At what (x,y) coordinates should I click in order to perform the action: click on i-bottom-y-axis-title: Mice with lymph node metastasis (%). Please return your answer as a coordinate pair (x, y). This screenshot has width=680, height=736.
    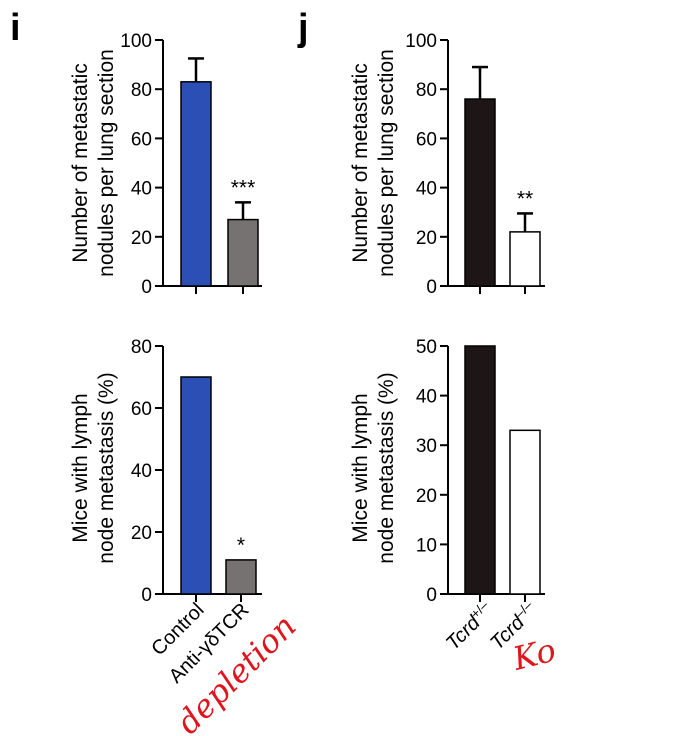
    Looking at the image, I should click on (93, 467).